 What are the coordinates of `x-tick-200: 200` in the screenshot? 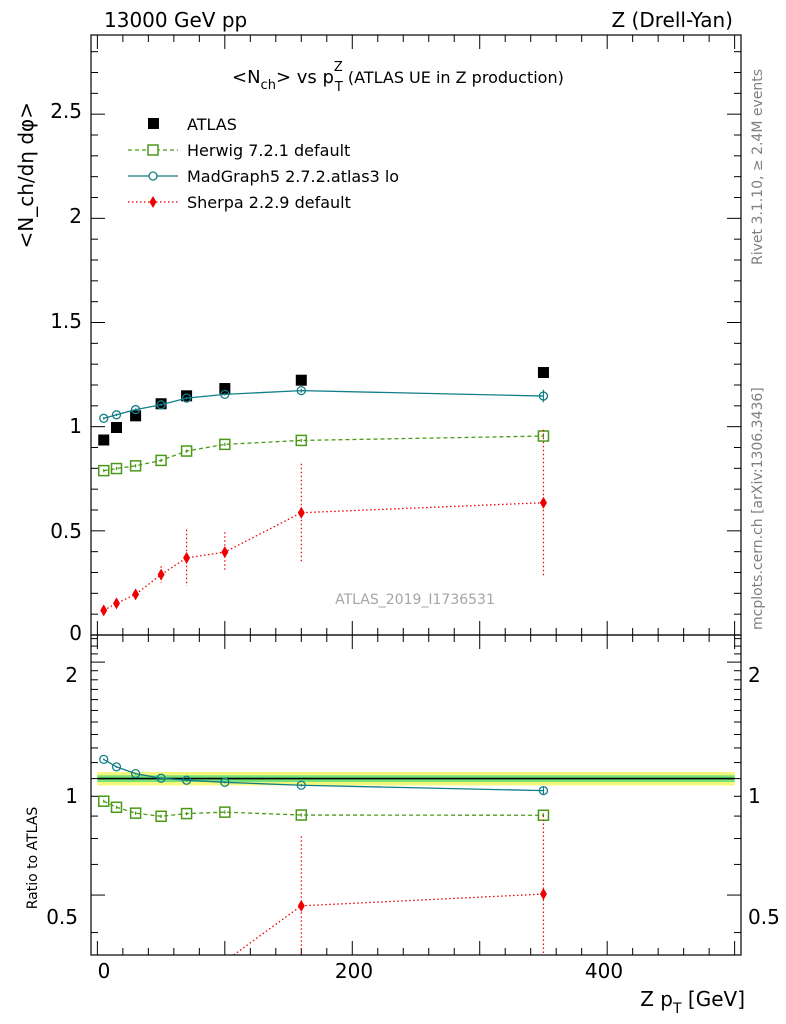 It's located at (354, 971).